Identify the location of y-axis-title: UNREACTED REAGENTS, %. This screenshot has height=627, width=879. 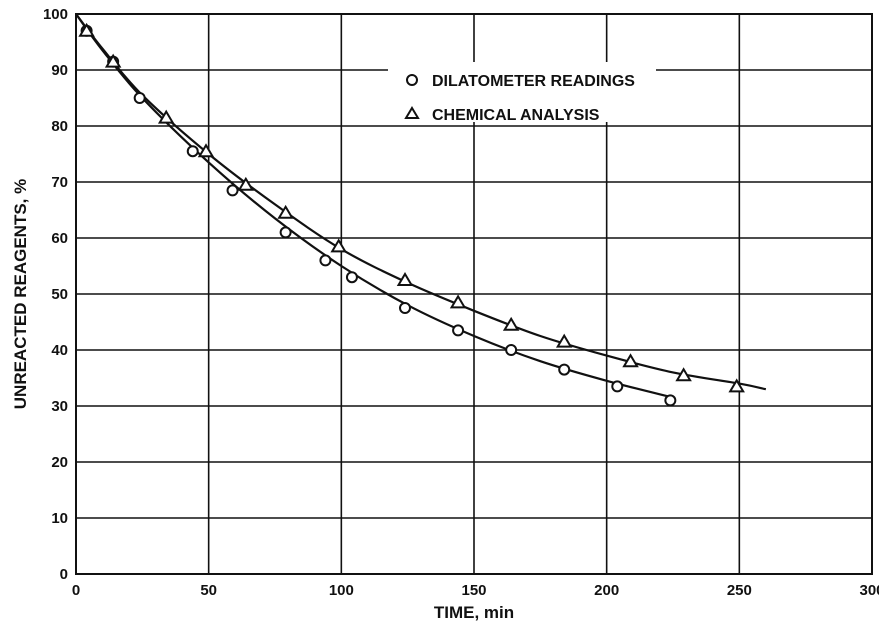
(20, 294).